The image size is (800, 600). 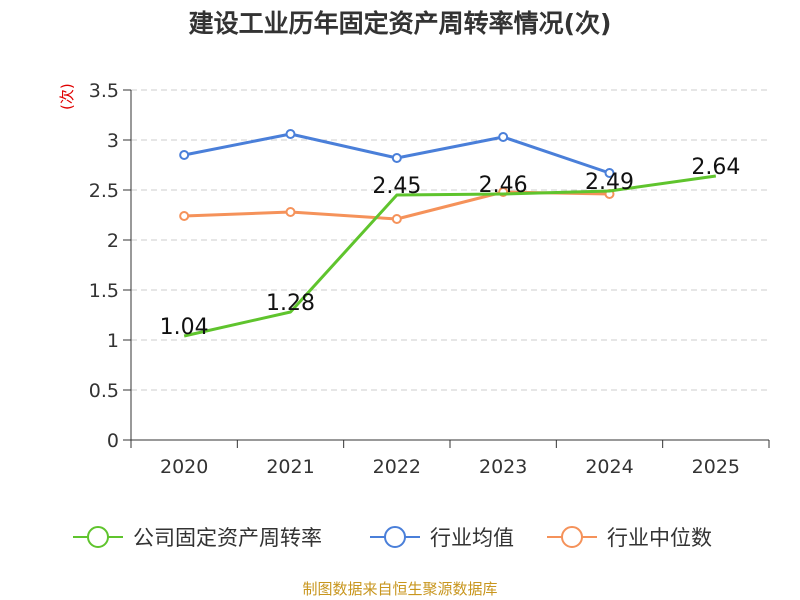 What do you see at coordinates (503, 185) in the screenshot?
I see `data-label: 2.46` at bounding box center [503, 185].